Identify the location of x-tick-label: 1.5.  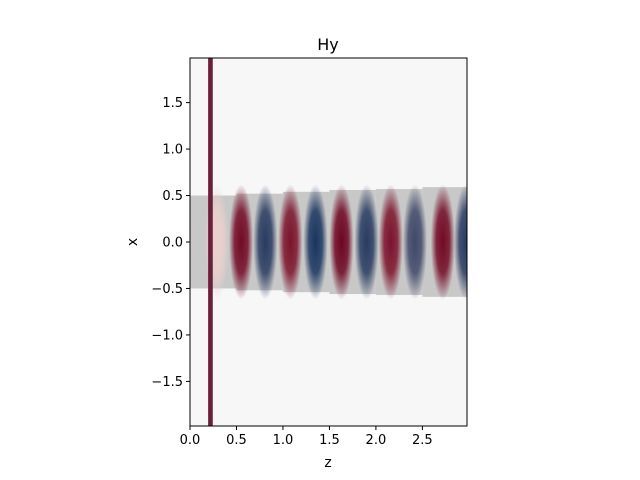
(329, 440).